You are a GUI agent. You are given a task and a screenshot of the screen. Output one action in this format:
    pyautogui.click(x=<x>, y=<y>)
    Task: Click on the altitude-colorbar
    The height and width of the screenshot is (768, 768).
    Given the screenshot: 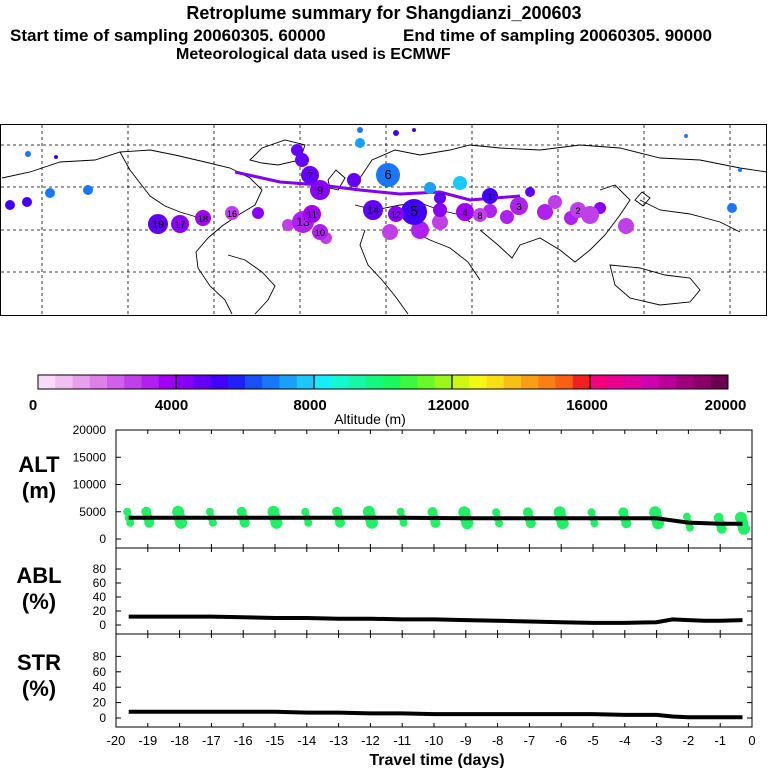 What is the action you would take?
    pyautogui.click(x=383, y=382)
    